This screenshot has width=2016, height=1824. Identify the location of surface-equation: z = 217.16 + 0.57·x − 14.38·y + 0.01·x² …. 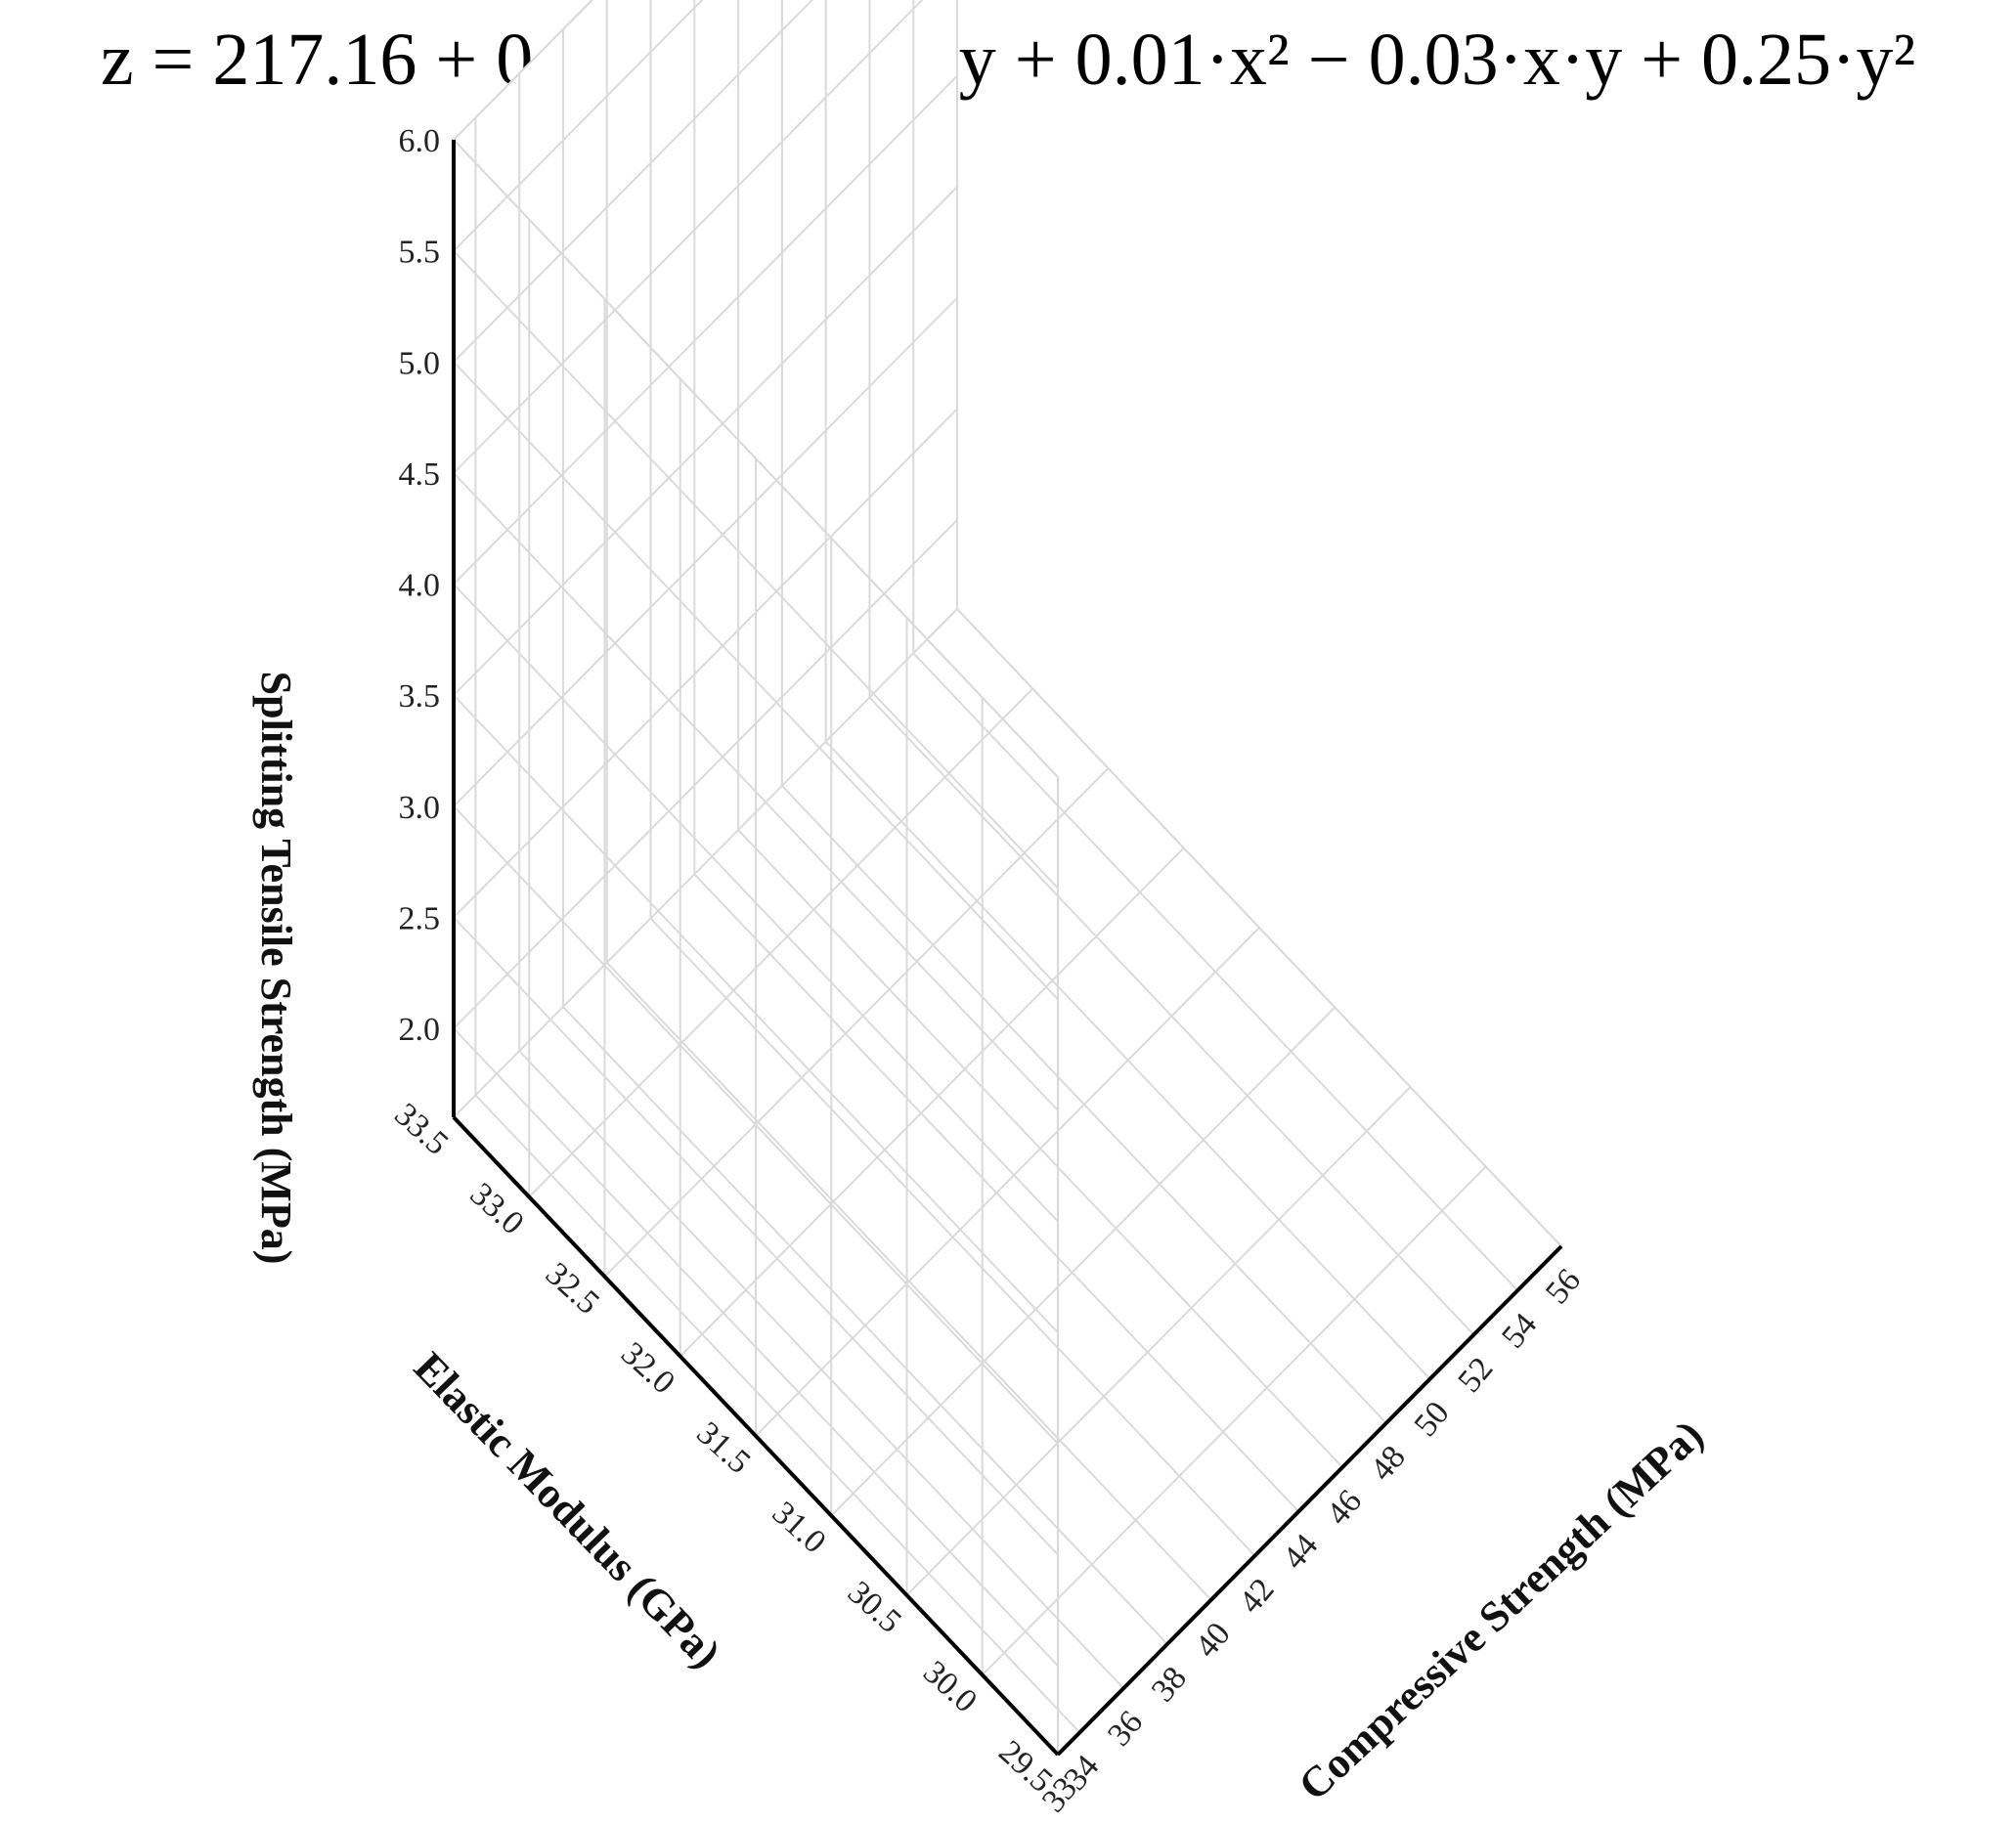
(1008, 60).